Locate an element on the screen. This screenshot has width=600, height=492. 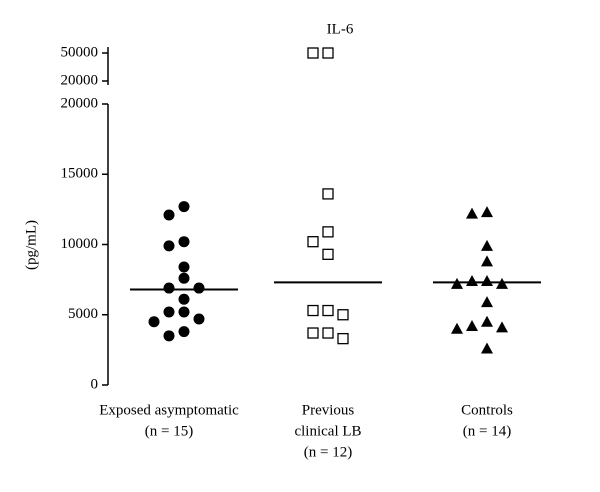
x-tick-label: (n = 15) is located at coordinates (169, 431).